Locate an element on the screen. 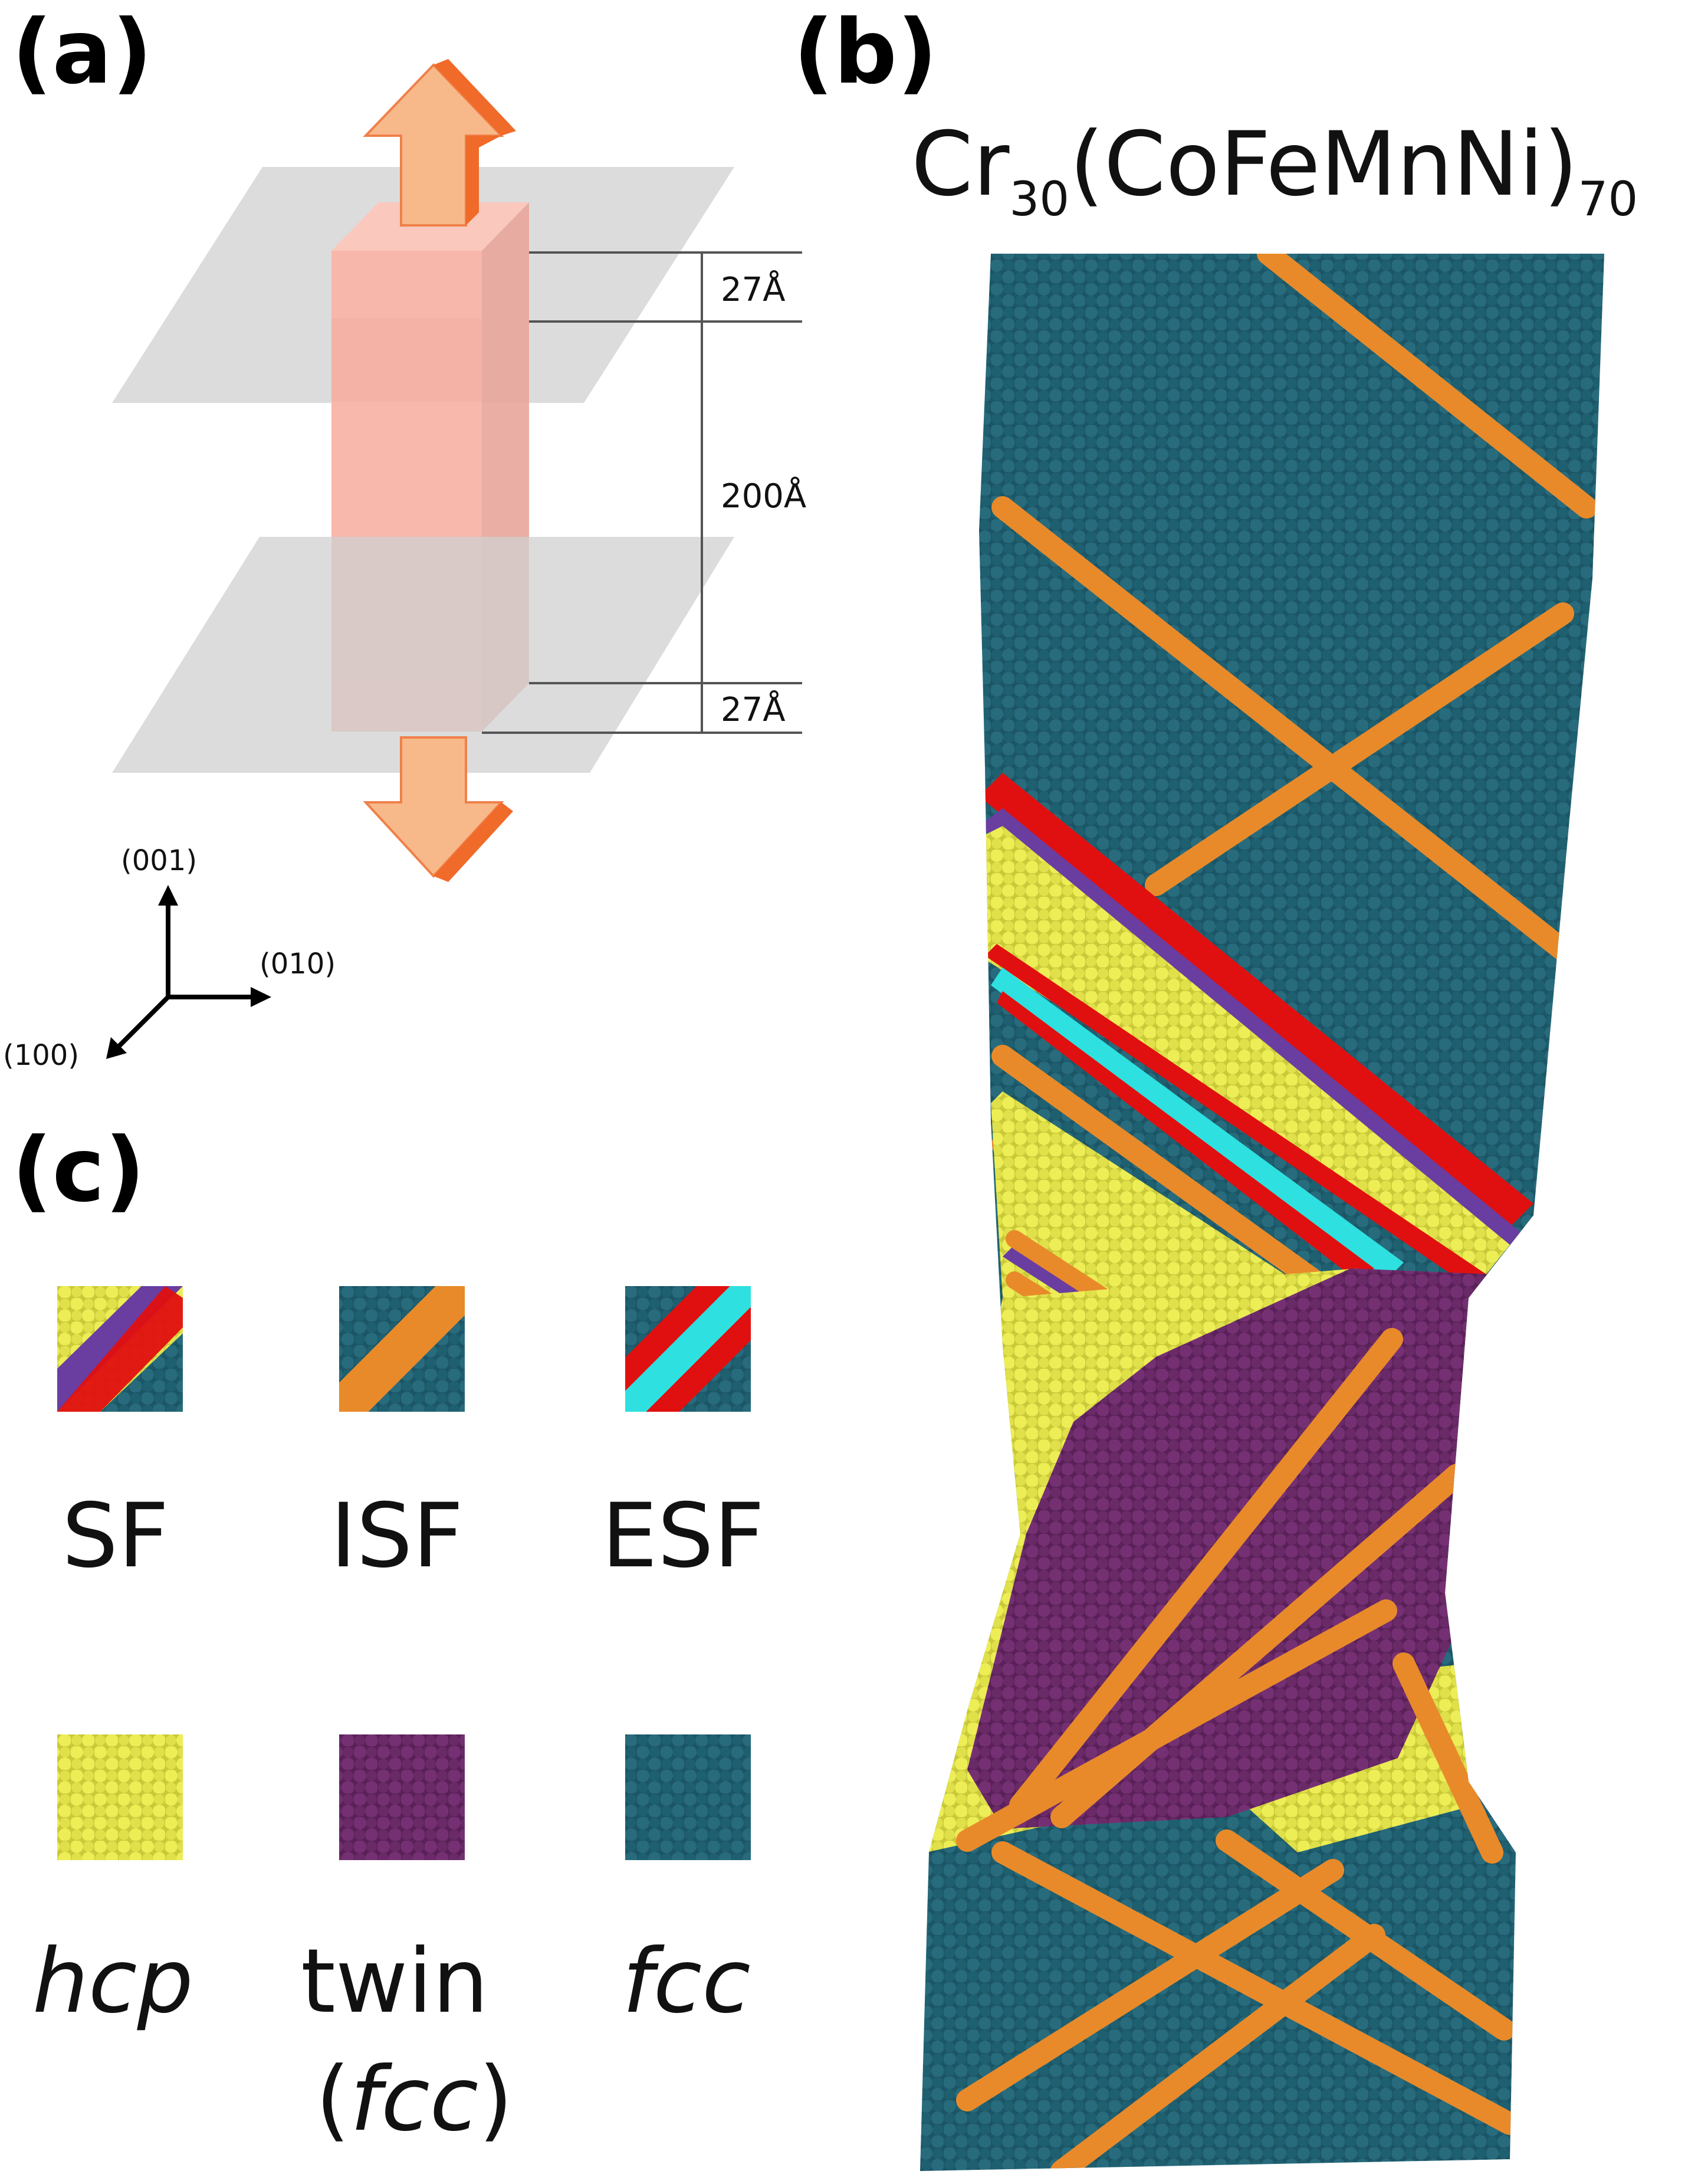 Image resolution: width=1688 pixels, height=2184 pixels. dim-bottom-label: 27Å is located at coordinates (753, 709).